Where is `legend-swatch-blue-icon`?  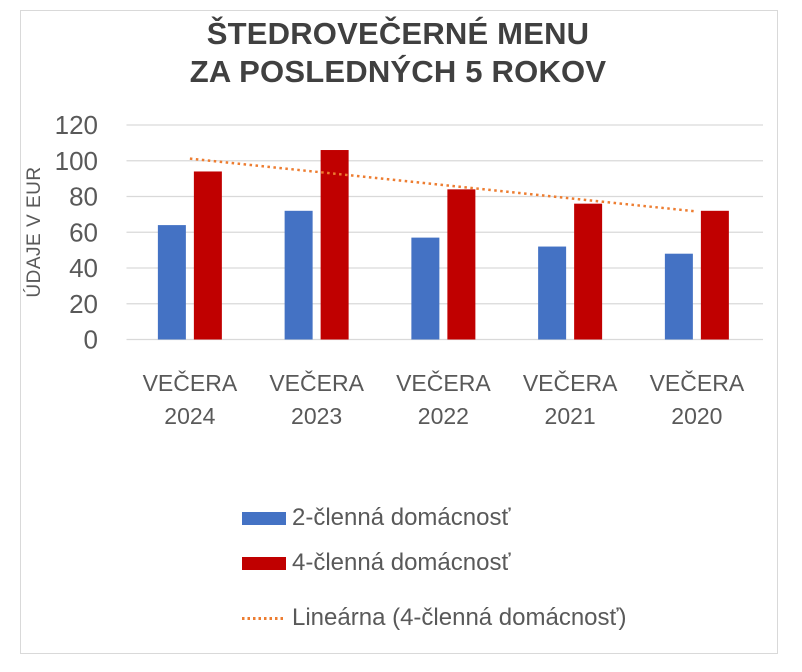
legend-swatch-blue-icon is located at coordinates (264, 518).